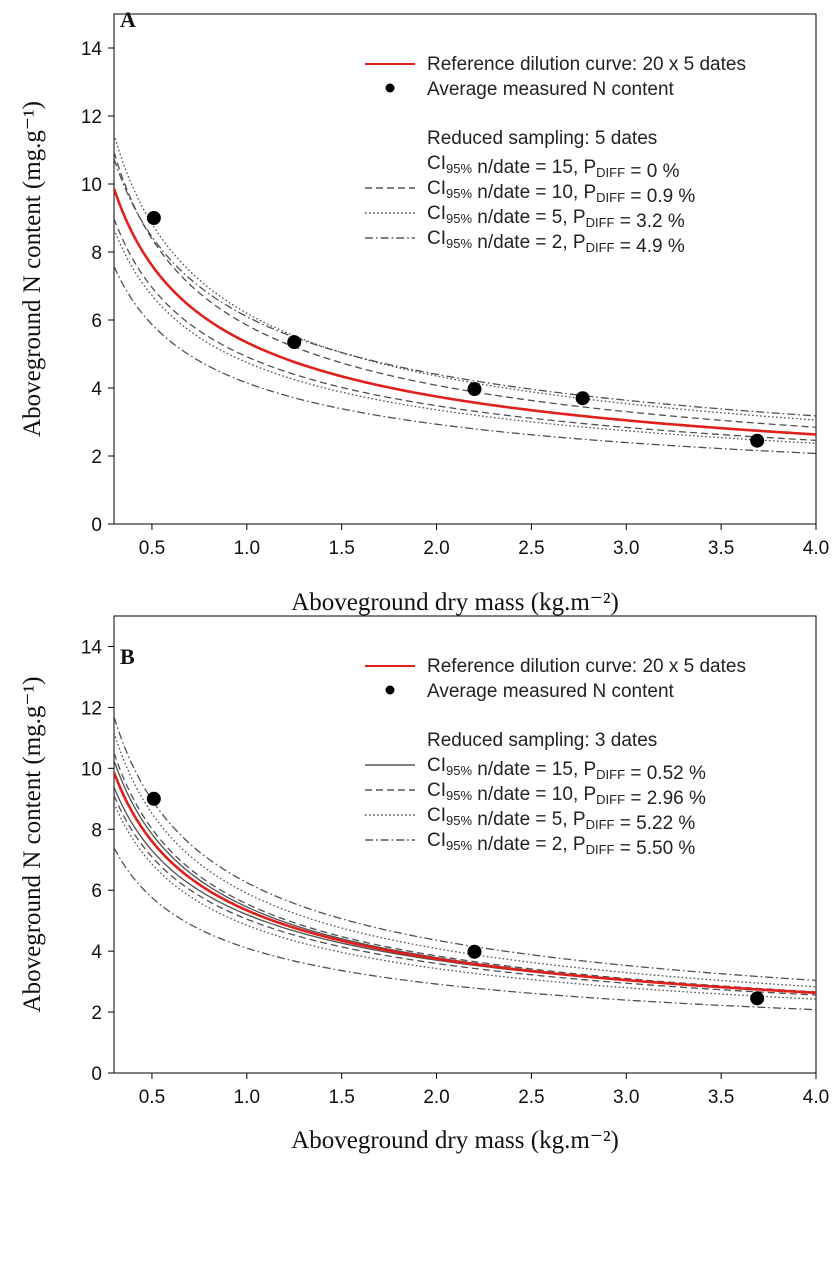 Image resolution: width=837 pixels, height=1263 pixels. What do you see at coordinates (556, 242) in the screenshot?
I see `legend-label-n2: CI95% n/date = 2, PDIFF = 4.9 %` at bounding box center [556, 242].